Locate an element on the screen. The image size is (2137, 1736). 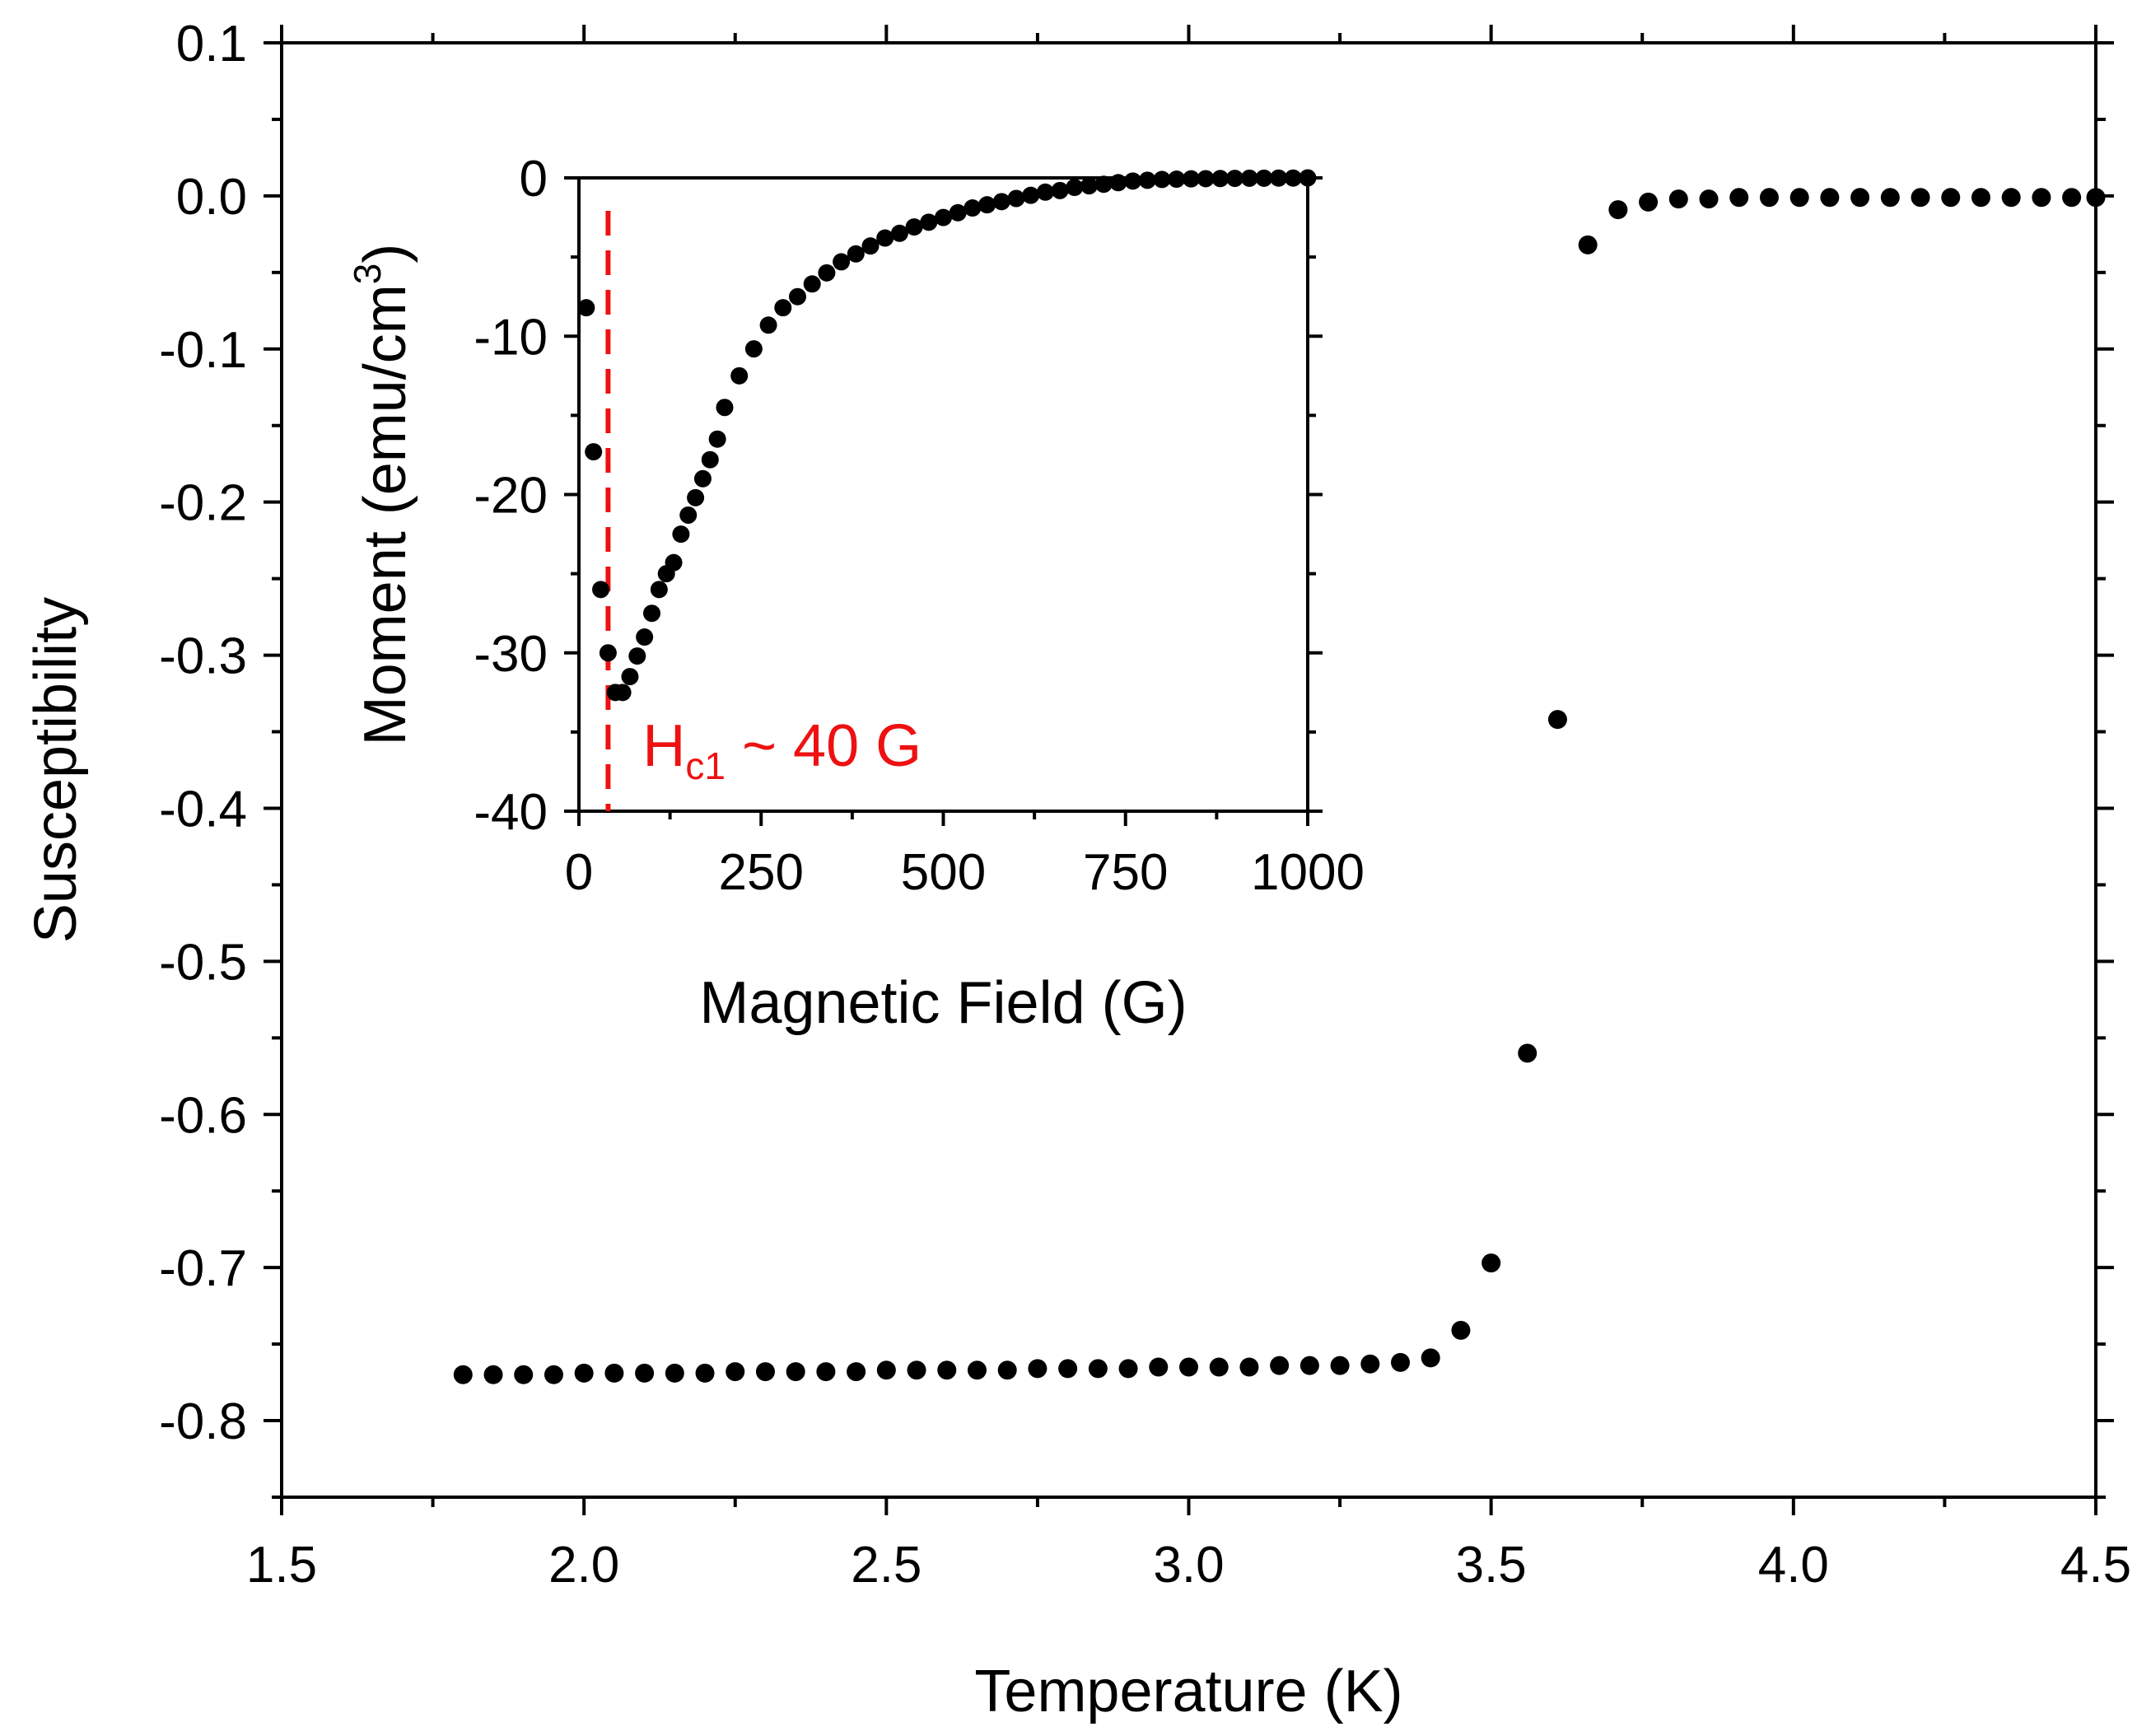
y-axis-title: Susceptibility is located at coordinates (56, 770).